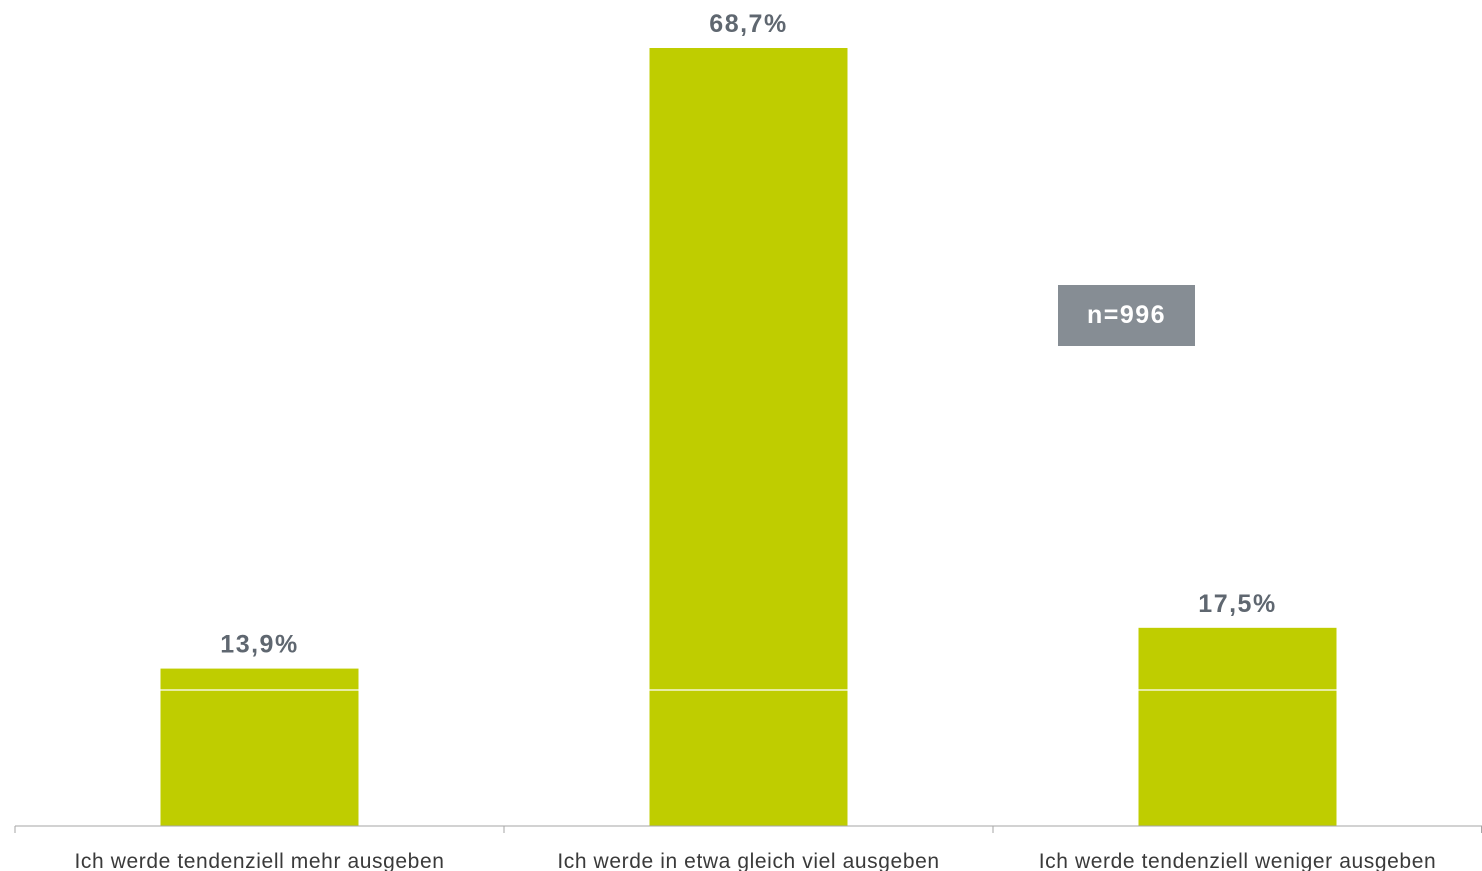 The width and height of the screenshot is (1482, 871). What do you see at coordinates (748, 860) in the screenshot?
I see `category-label-2: Ich werde in etwa gleich viel ausgeben` at bounding box center [748, 860].